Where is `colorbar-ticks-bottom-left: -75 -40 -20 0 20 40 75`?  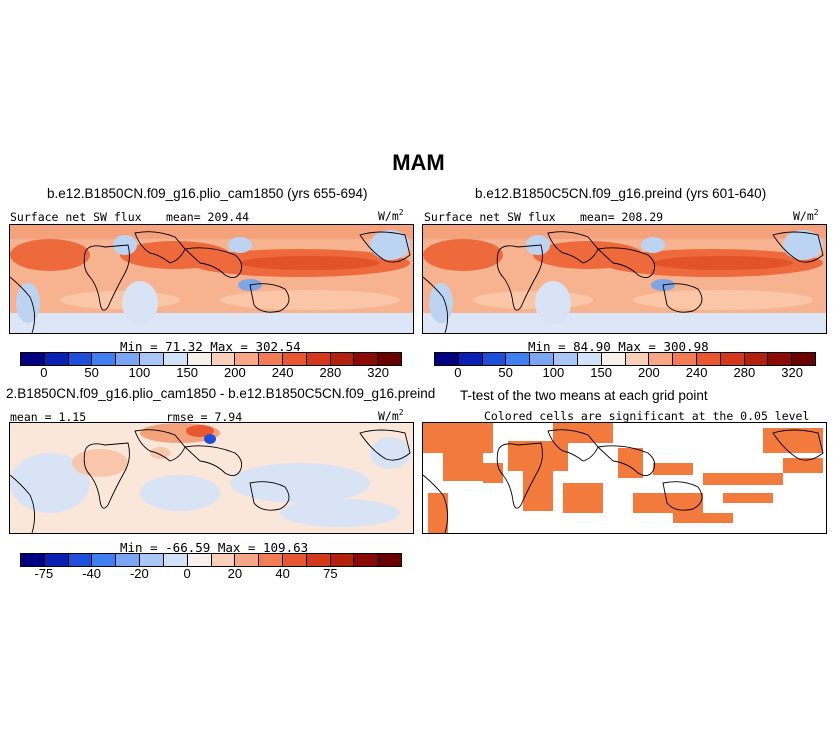 colorbar-ticks-bottom-left: -75 -40 -20 0 20 40 75 is located at coordinates (211, 575).